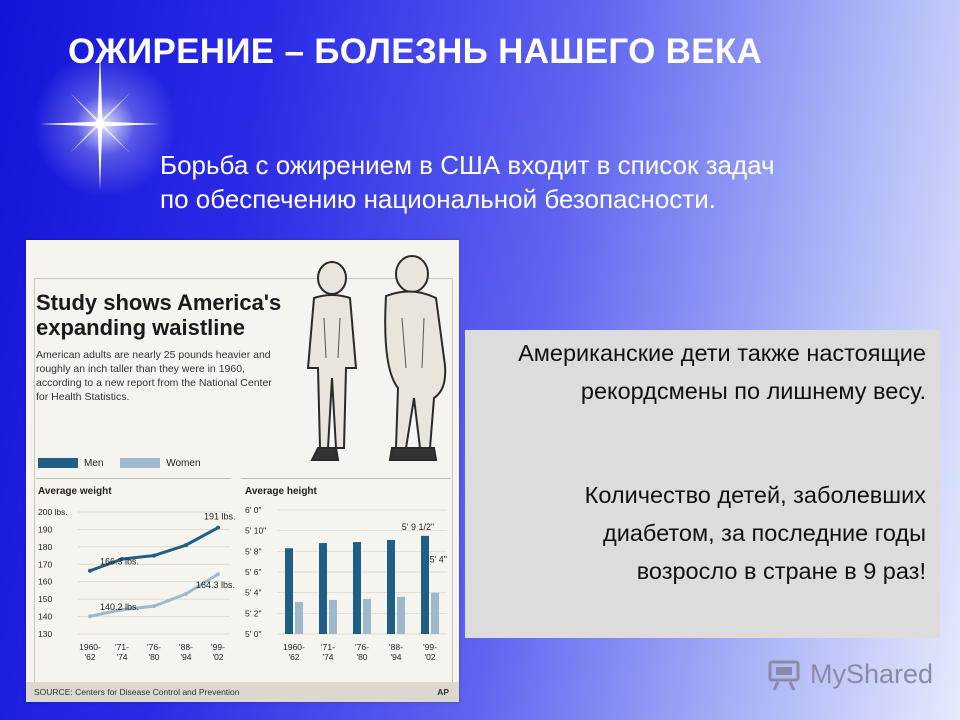  What do you see at coordinates (53, 512) in the screenshot?
I see `weight-y-tick-0: 200 lbs.` at bounding box center [53, 512].